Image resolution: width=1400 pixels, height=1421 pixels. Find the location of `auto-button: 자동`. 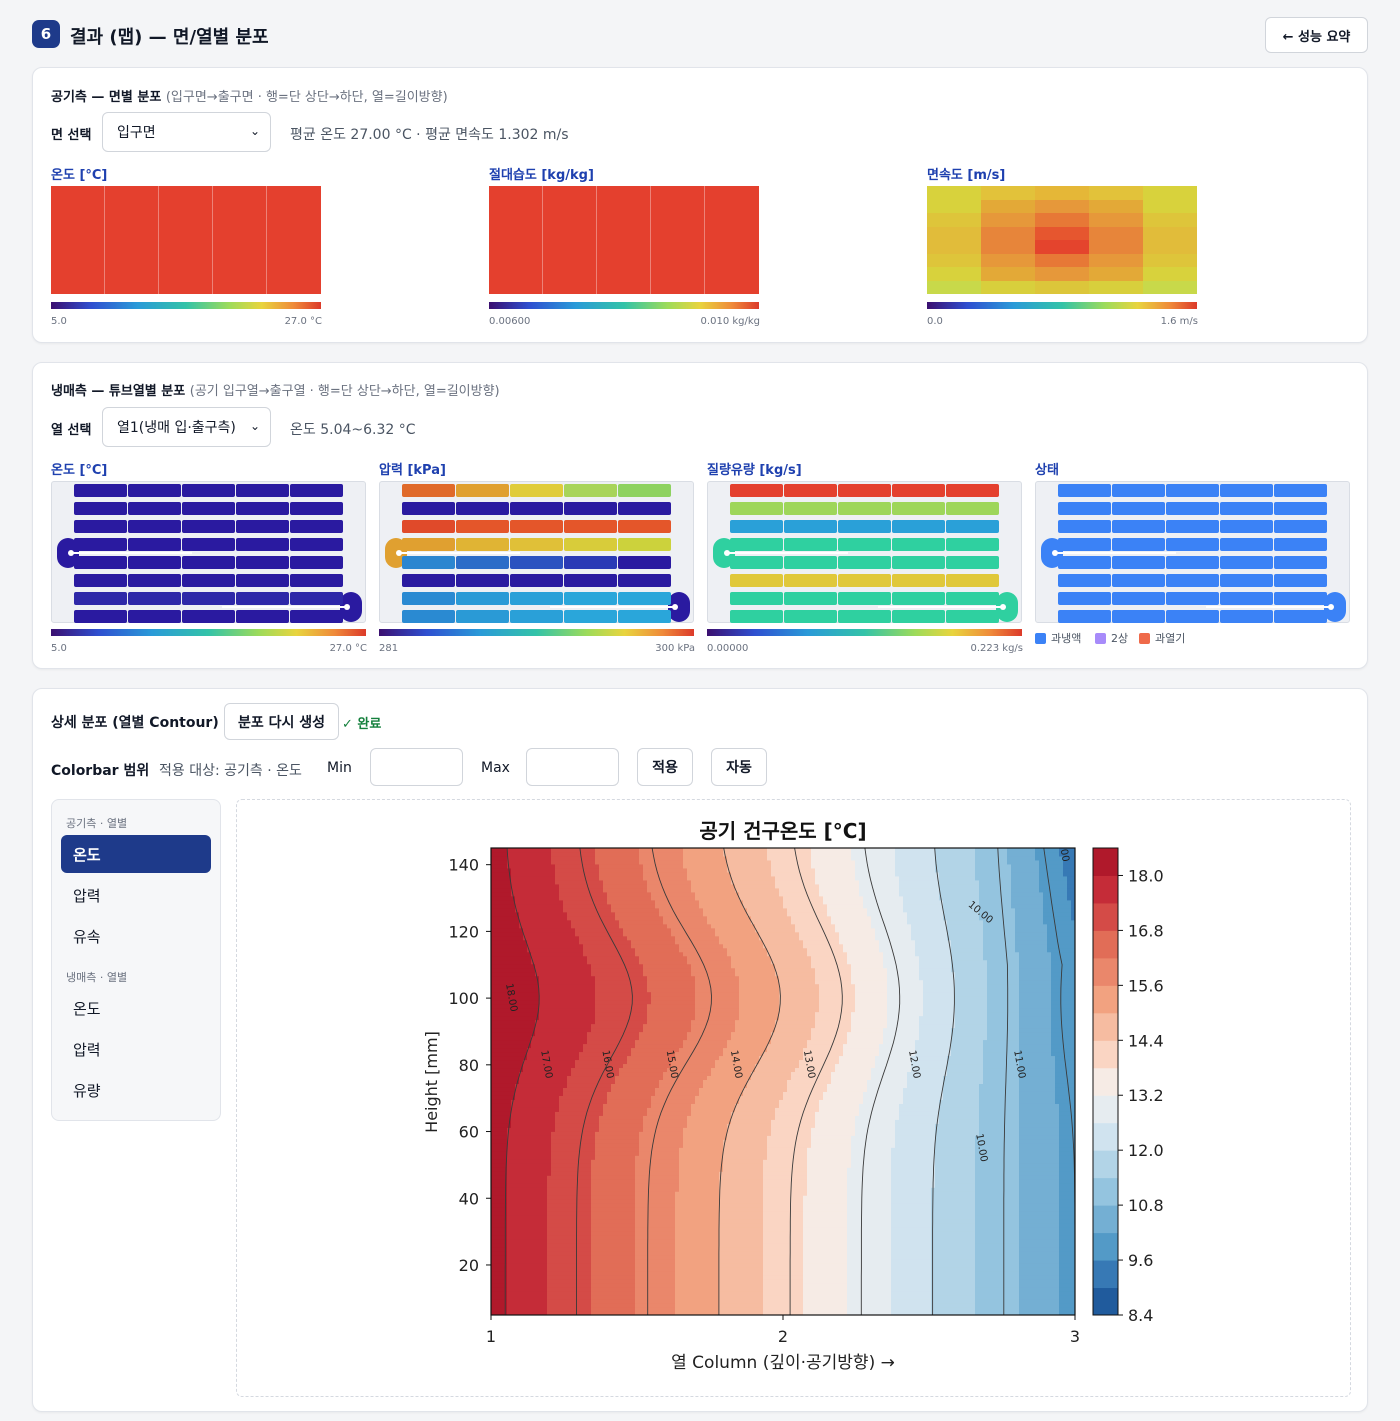

auto-button: 자동 is located at coordinates (739, 767).